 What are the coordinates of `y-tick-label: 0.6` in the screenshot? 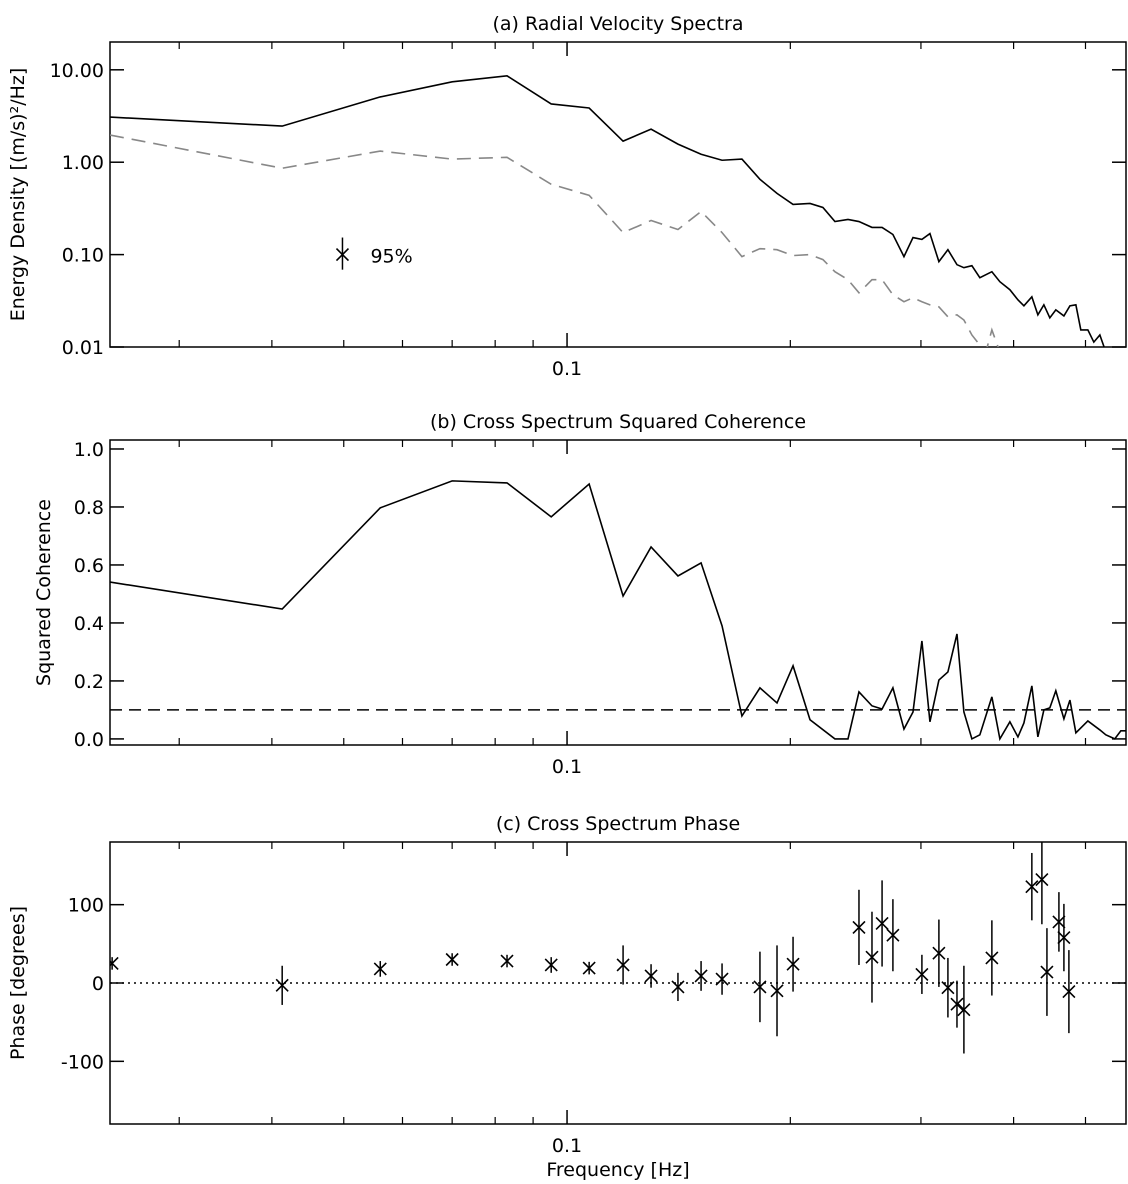 It's located at (89, 566).